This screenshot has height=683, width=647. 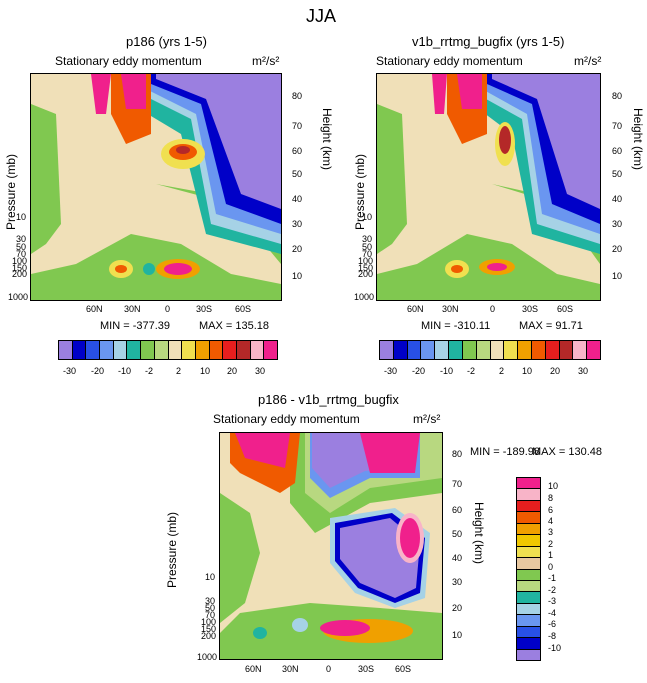 I want to click on panel3-xtick-0: 0, so click(x=329, y=669).